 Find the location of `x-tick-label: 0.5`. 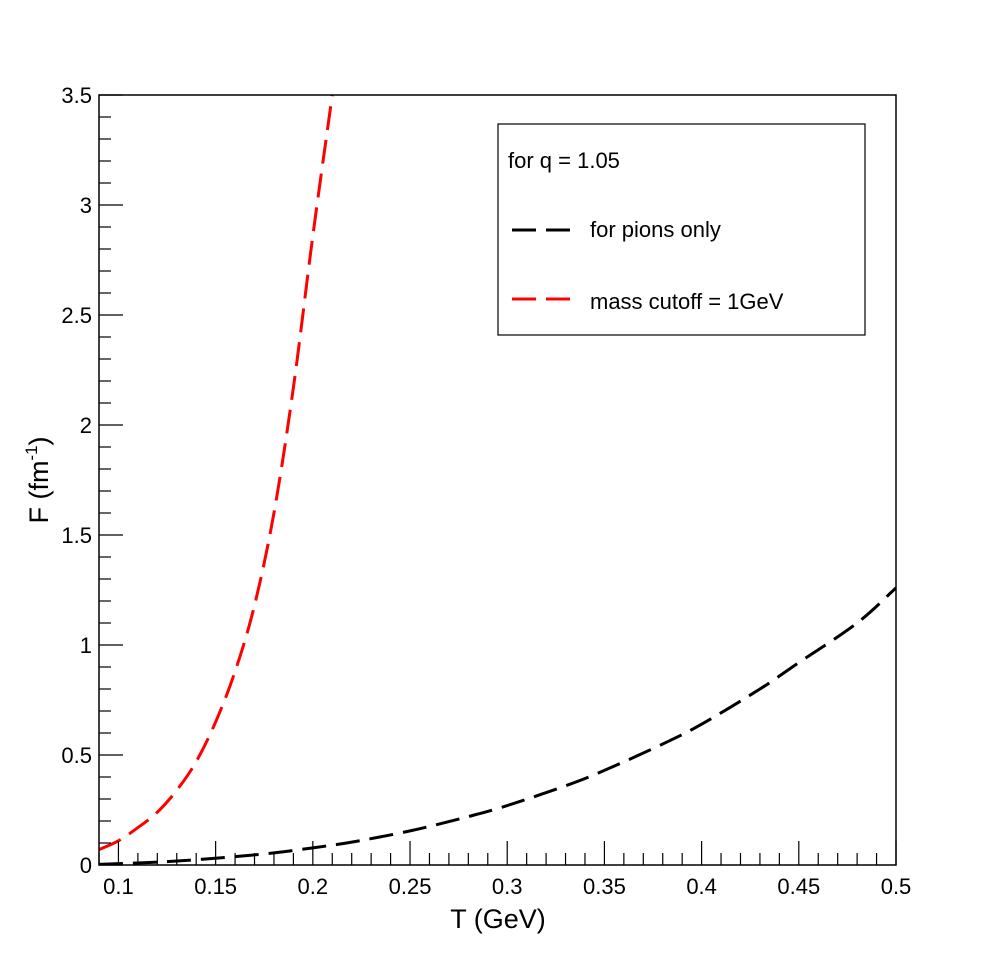

x-tick-label: 0.5 is located at coordinates (896, 886).